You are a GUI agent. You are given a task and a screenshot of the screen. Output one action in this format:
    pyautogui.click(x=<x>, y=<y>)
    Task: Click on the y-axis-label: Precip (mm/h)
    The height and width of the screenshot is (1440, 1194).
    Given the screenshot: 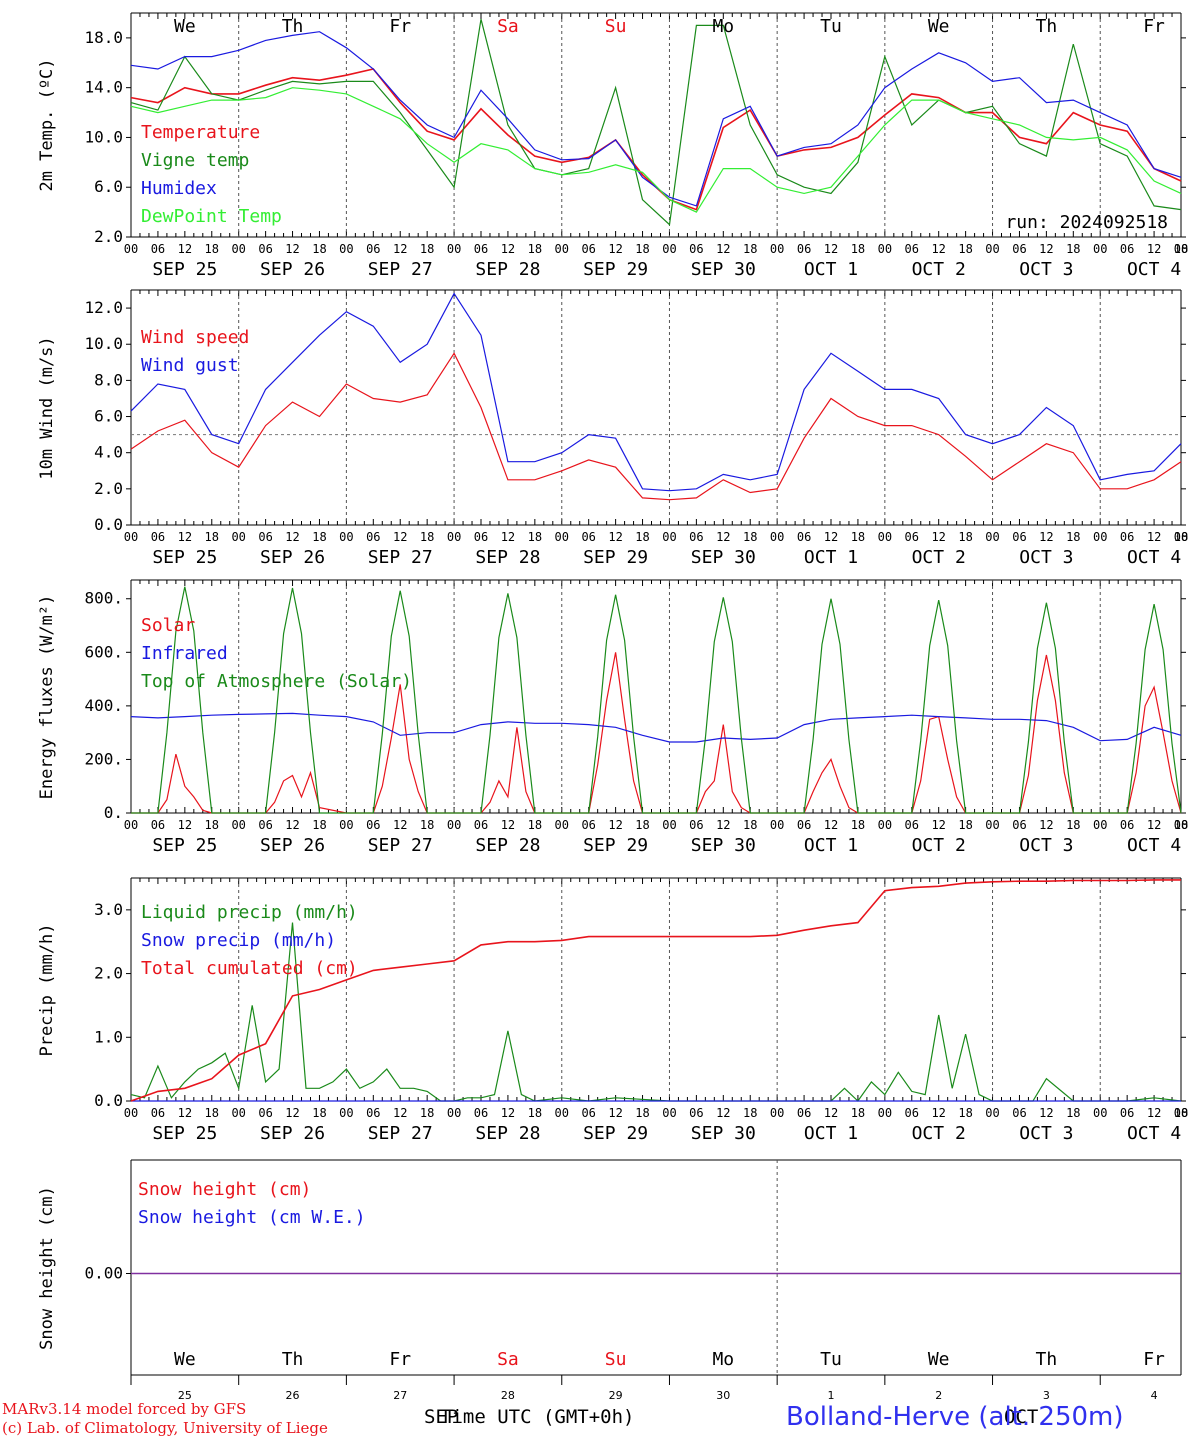 What is the action you would take?
    pyautogui.click(x=47, y=989)
    